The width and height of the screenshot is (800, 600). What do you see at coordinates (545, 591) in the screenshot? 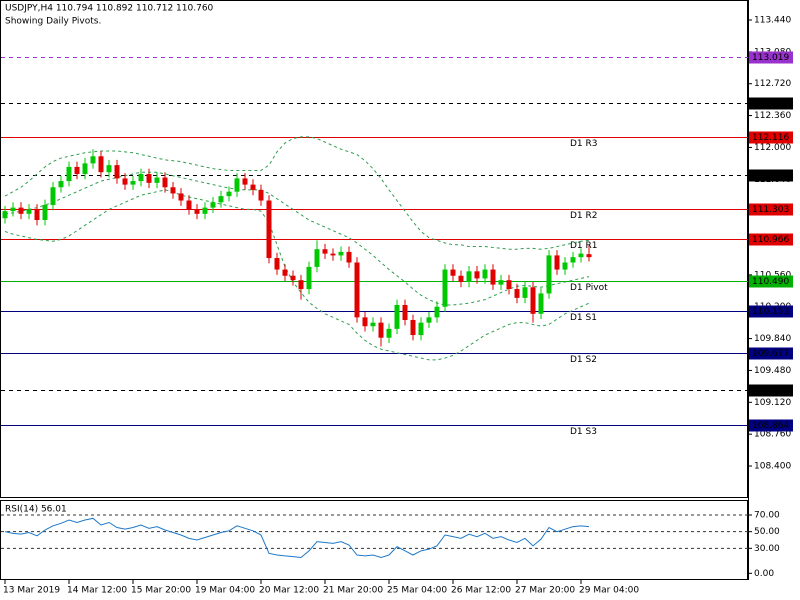
I see `x-tick-label: 27 Mar 20:00` at bounding box center [545, 591].